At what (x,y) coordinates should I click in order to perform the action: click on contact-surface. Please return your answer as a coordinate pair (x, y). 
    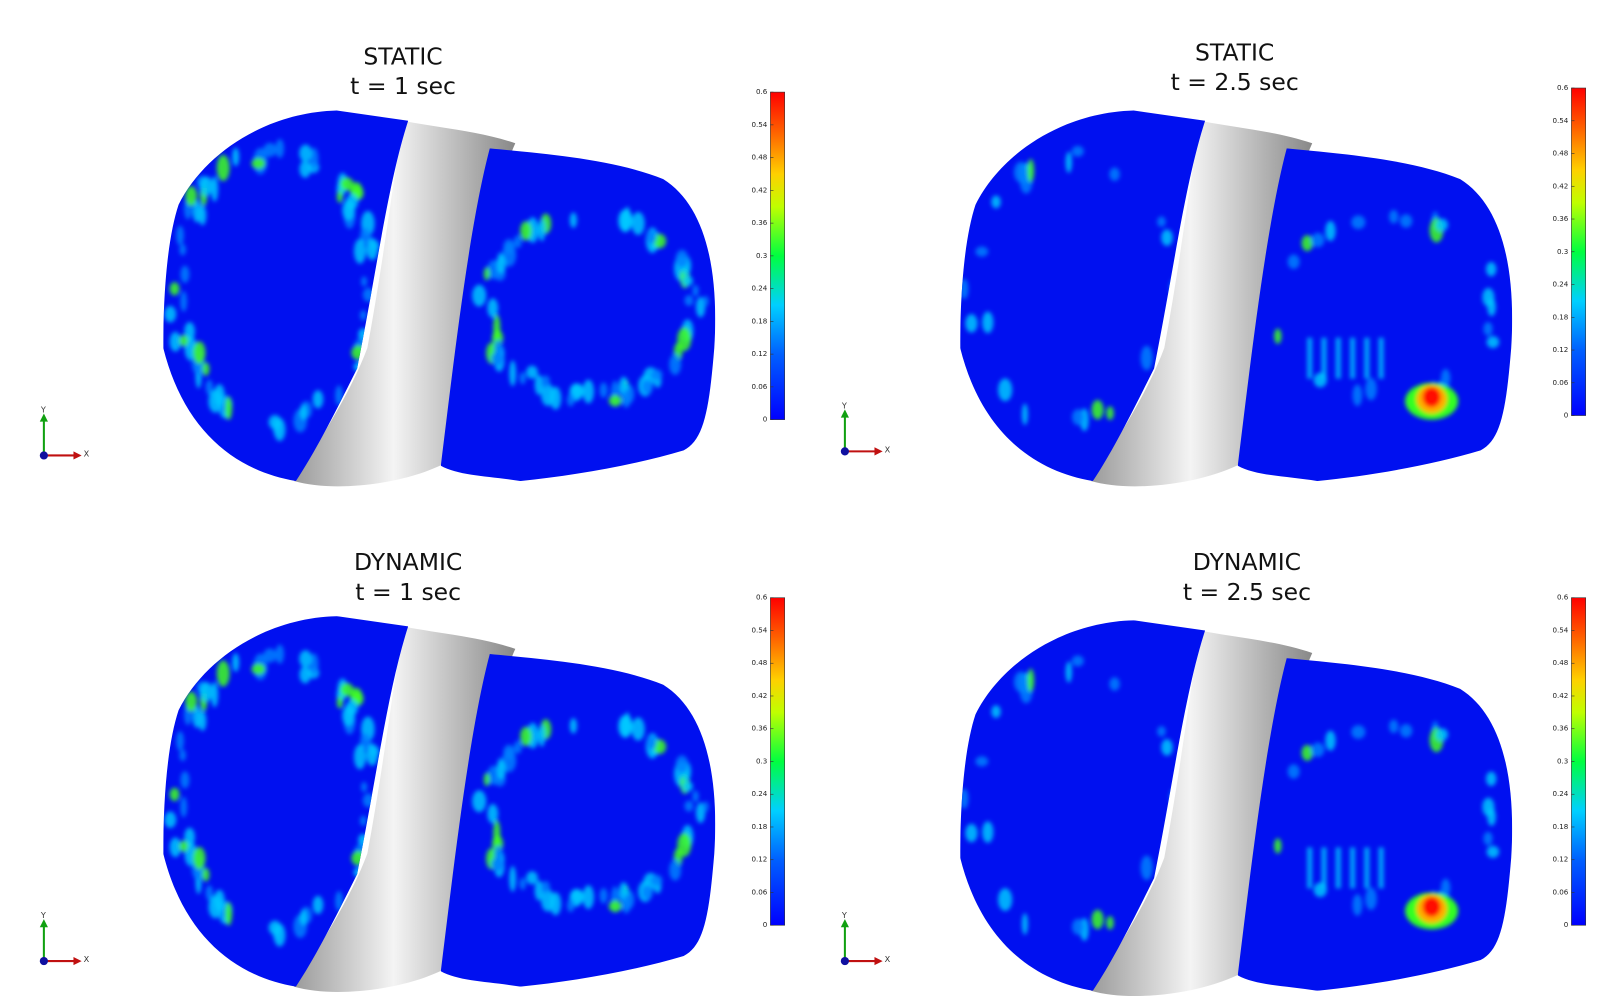
    Looking at the image, I should click on (1375, 315).